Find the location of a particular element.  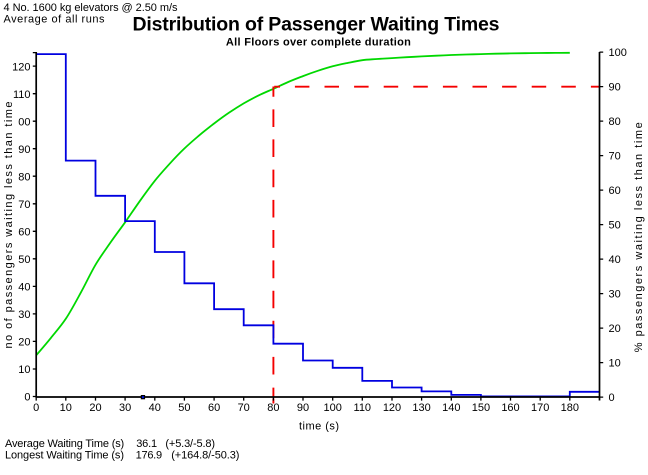

svg-text: Longest Waiting Time (s) is located at coordinates (64, 456).